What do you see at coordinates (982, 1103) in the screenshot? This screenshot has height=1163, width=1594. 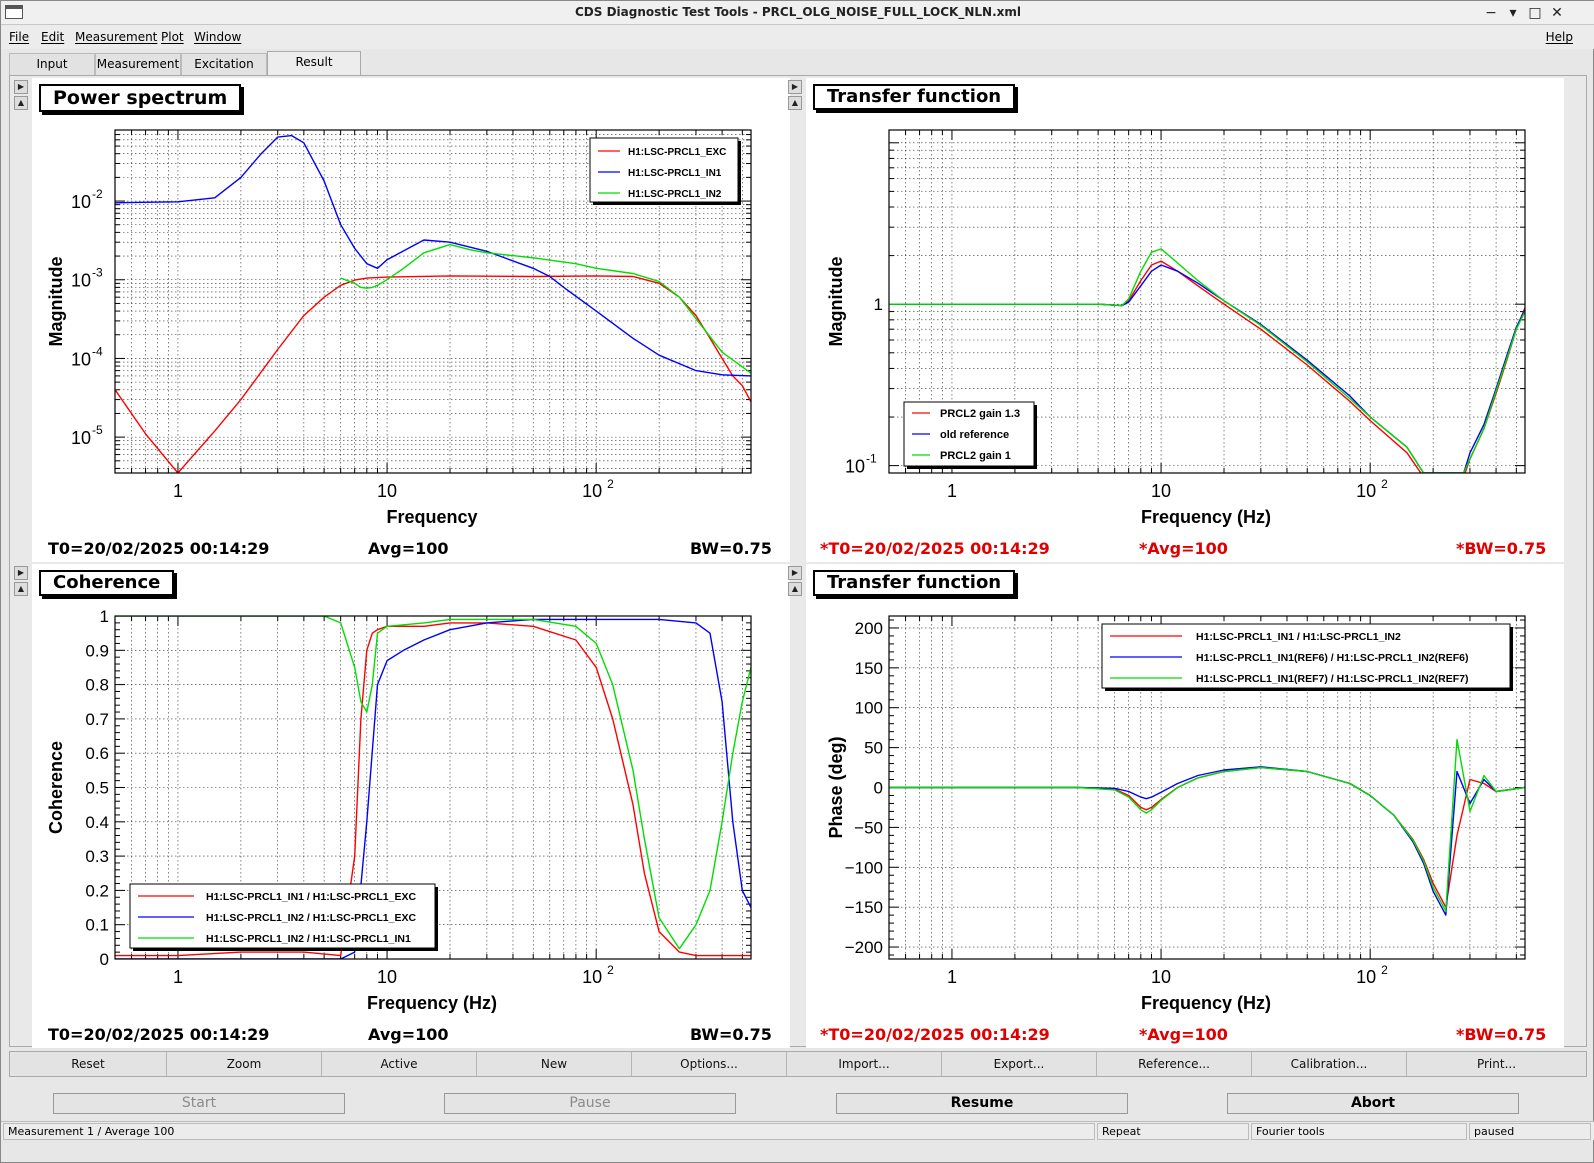 I see `resume-button: Resume` at bounding box center [982, 1103].